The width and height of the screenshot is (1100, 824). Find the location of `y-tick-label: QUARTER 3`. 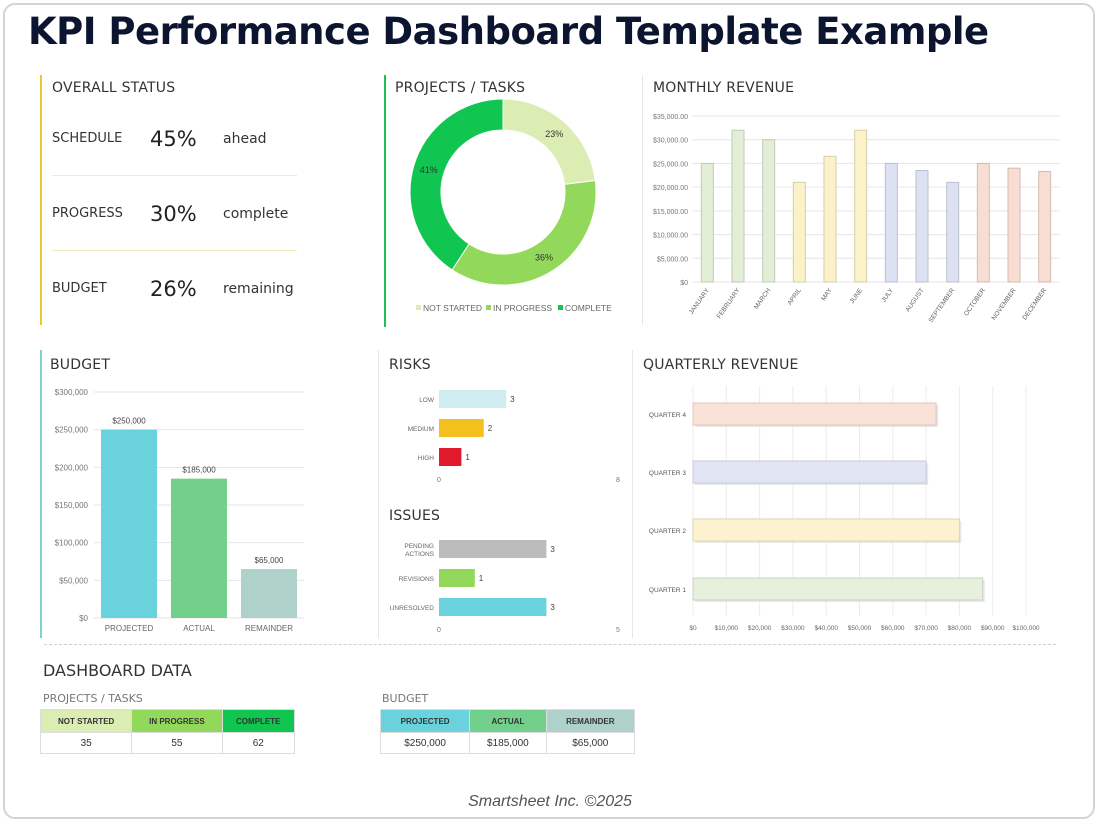

y-tick-label: QUARTER 3 is located at coordinates (667, 473).